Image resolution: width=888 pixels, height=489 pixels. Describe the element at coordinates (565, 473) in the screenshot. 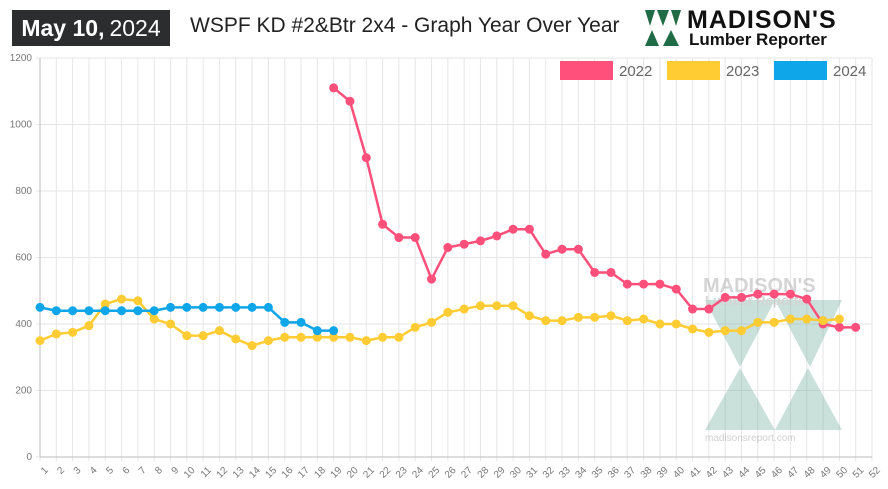

I see `x-tick-label: 33` at that location.